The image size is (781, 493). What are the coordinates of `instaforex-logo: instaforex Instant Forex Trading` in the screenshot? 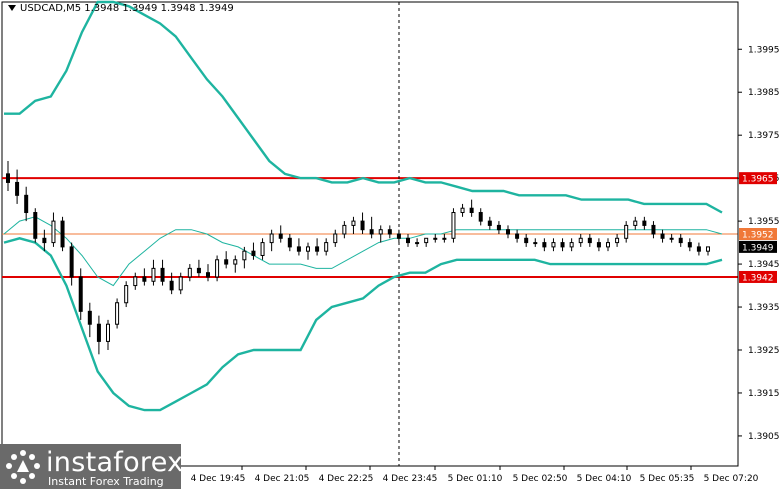 It's located at (92, 466).